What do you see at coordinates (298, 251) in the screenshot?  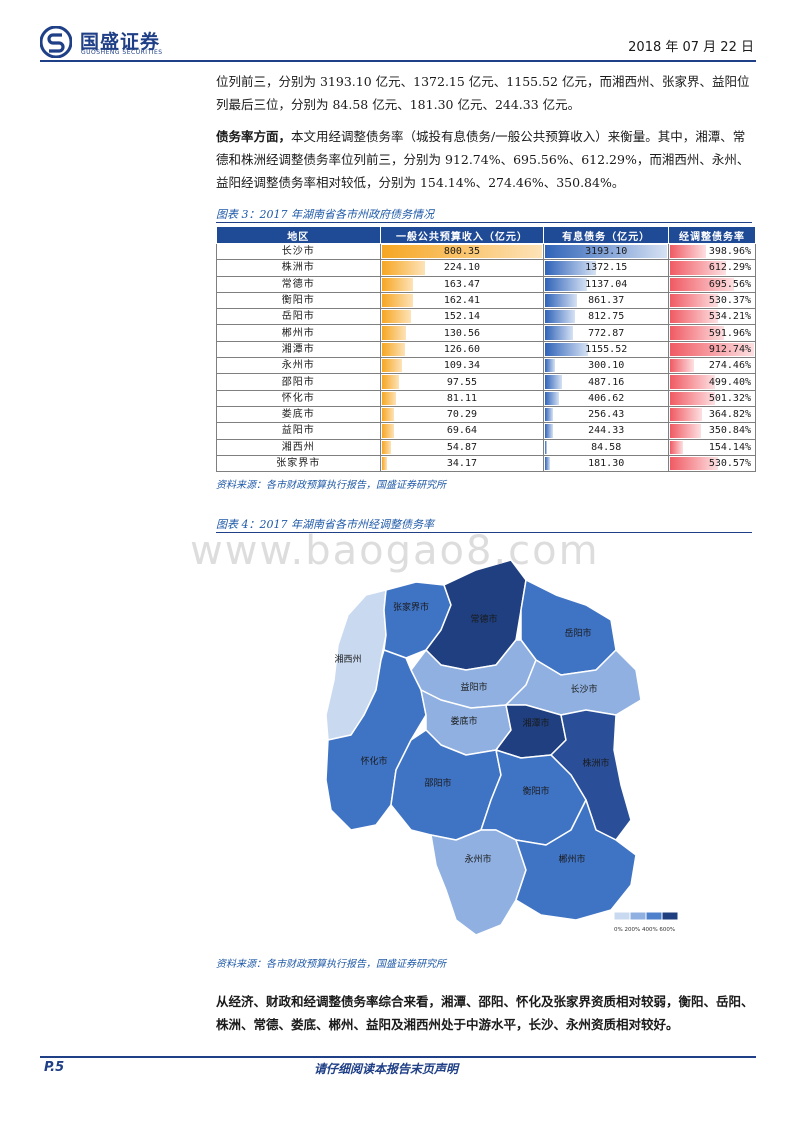 I see `cell-region: 长沙市` at bounding box center [298, 251].